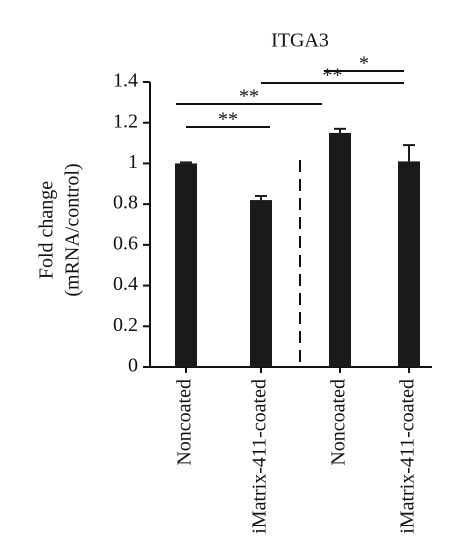 This screenshot has width=474, height=559. What do you see at coordinates (125, 243) in the screenshot?
I see `y-tick-label: 0.6` at bounding box center [125, 243].